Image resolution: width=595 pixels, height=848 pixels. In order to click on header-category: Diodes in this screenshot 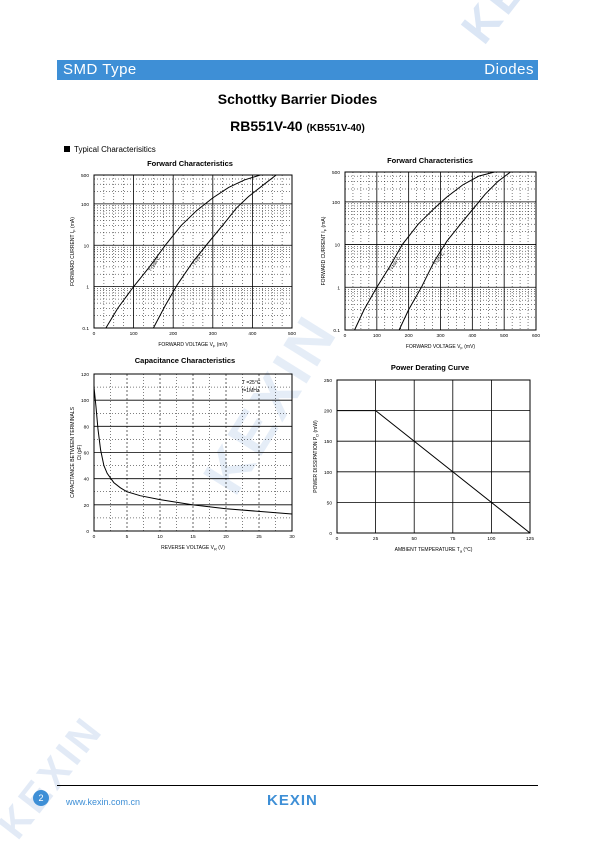, I will do `click(509, 69)`.